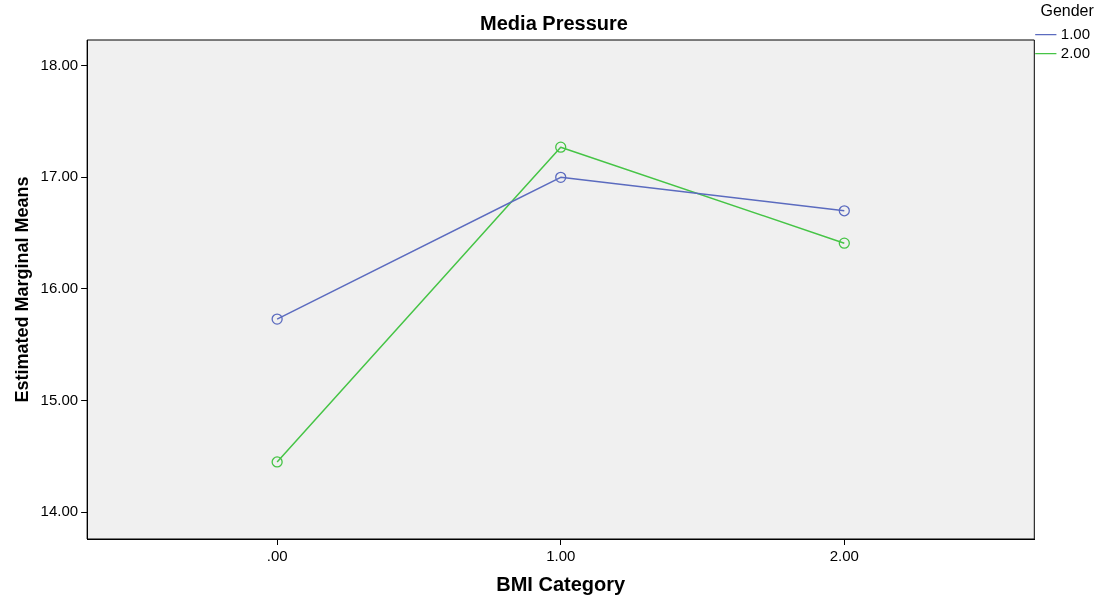  I want to click on legend-title: Gender, so click(1067, 11).